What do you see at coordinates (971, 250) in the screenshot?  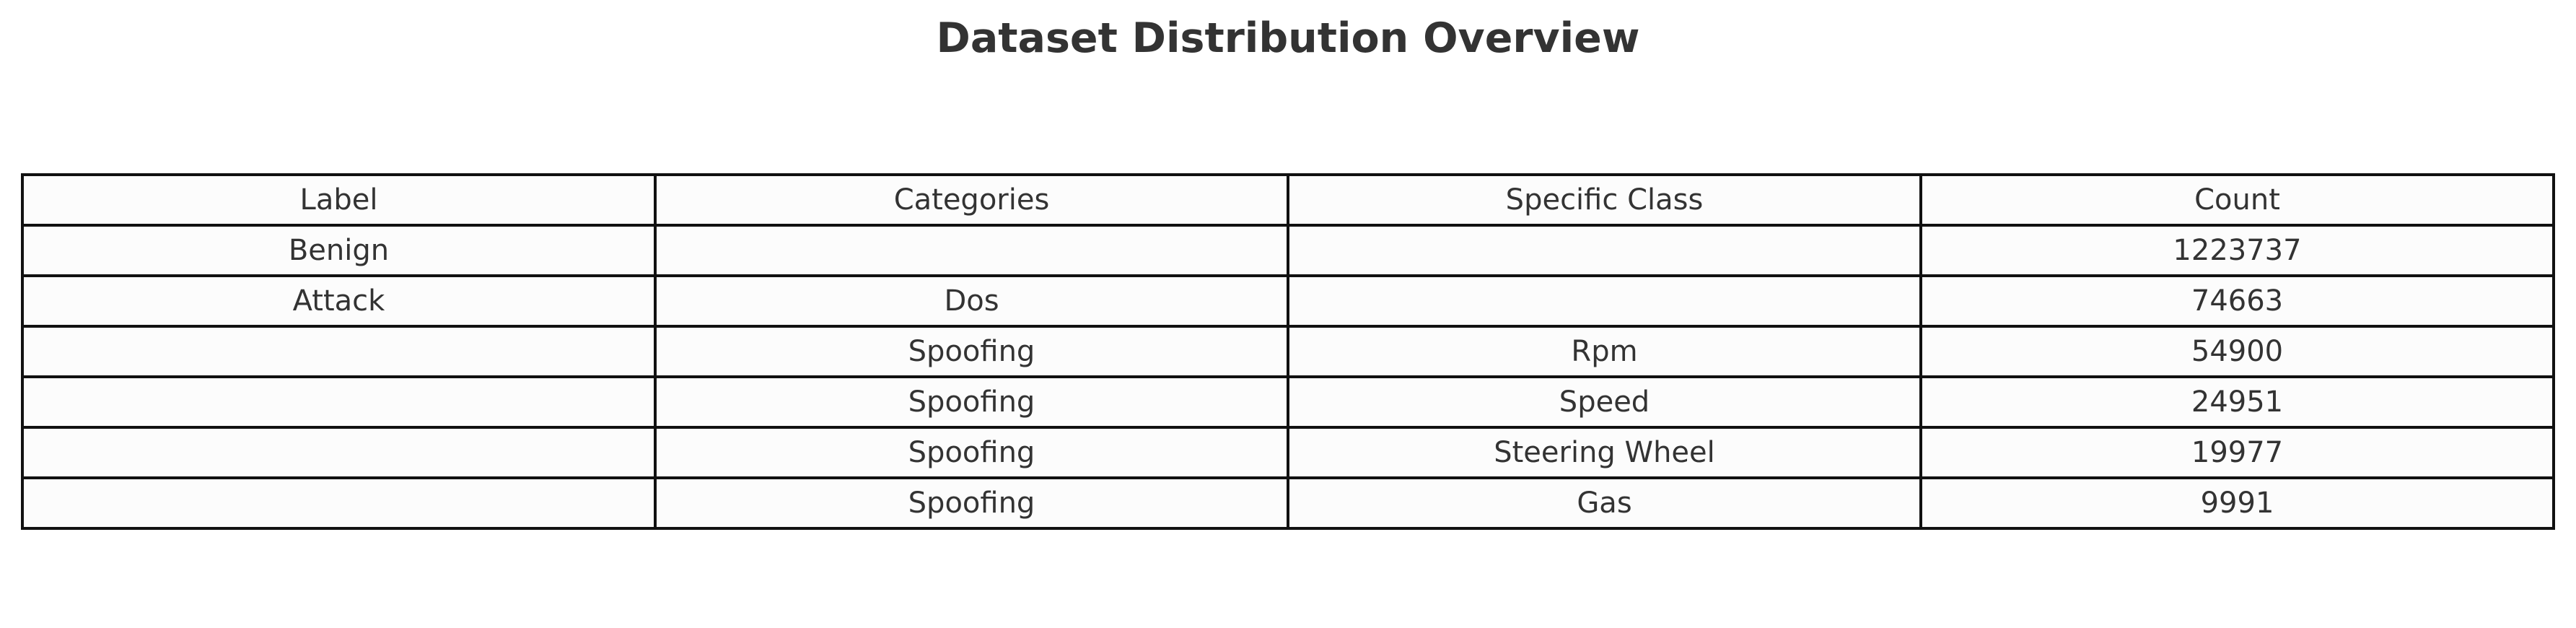 I see `cell-category` at bounding box center [971, 250].